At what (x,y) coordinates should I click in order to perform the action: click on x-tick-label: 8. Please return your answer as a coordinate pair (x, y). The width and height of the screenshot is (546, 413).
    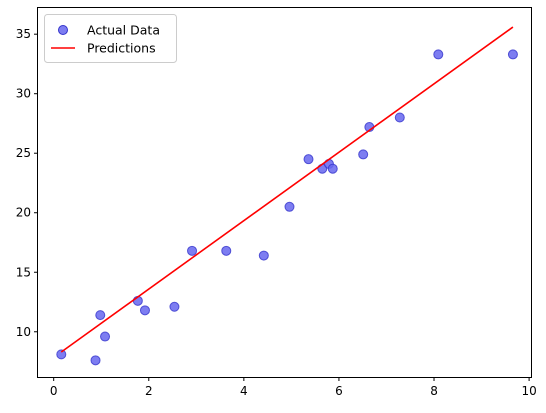
    Looking at the image, I should click on (434, 391).